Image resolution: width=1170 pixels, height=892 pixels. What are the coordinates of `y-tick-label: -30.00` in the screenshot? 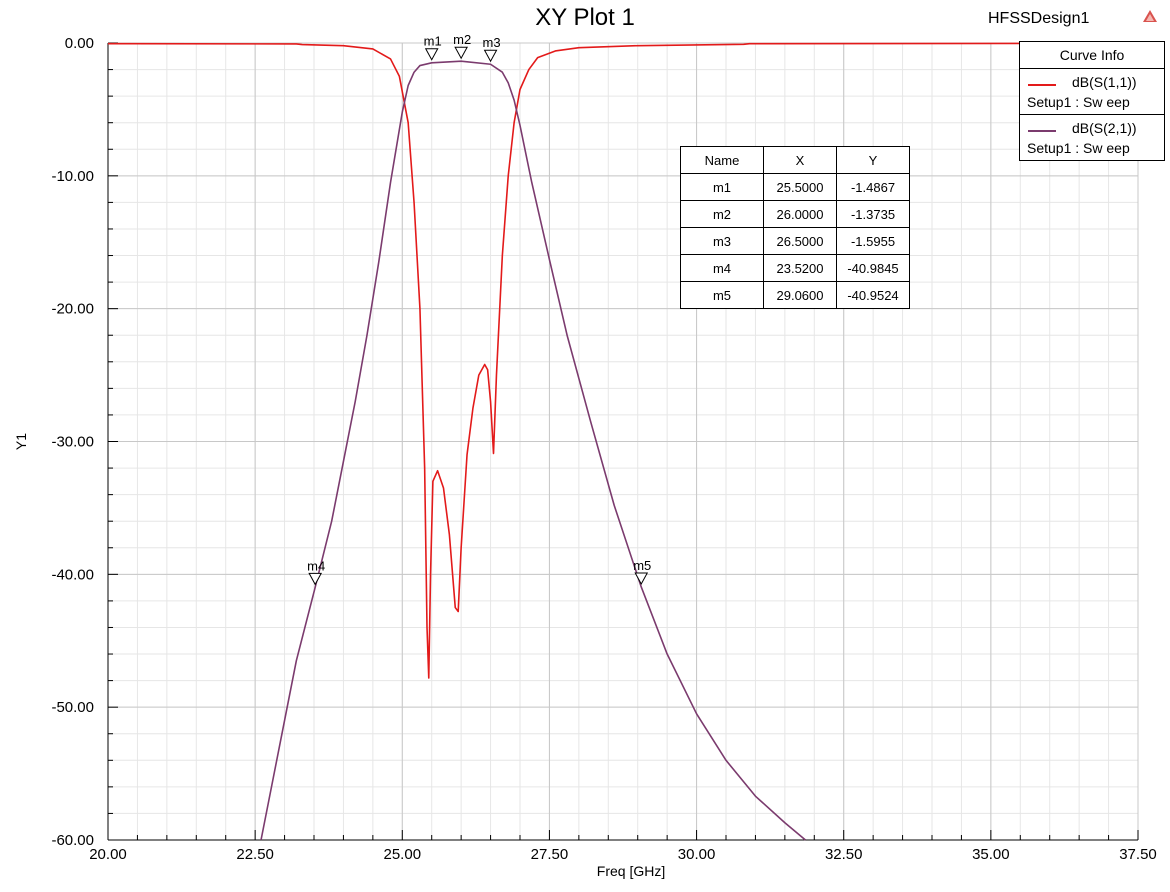 It's located at (72, 442).